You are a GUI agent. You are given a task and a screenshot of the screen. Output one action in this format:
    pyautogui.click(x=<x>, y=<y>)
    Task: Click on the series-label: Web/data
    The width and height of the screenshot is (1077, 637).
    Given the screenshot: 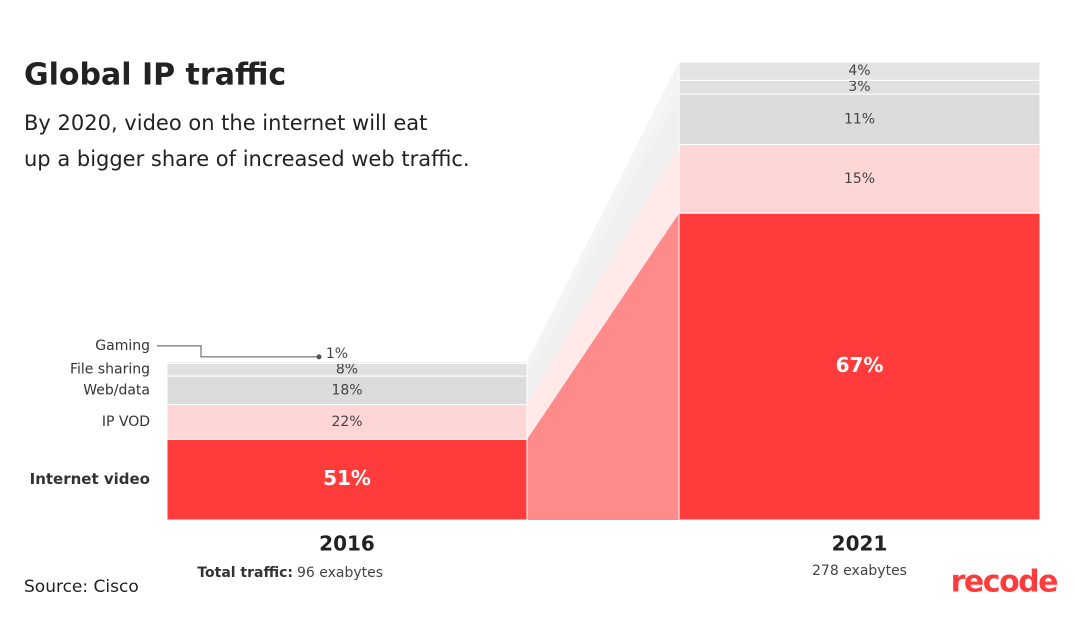 What is the action you would take?
    pyautogui.click(x=116, y=390)
    